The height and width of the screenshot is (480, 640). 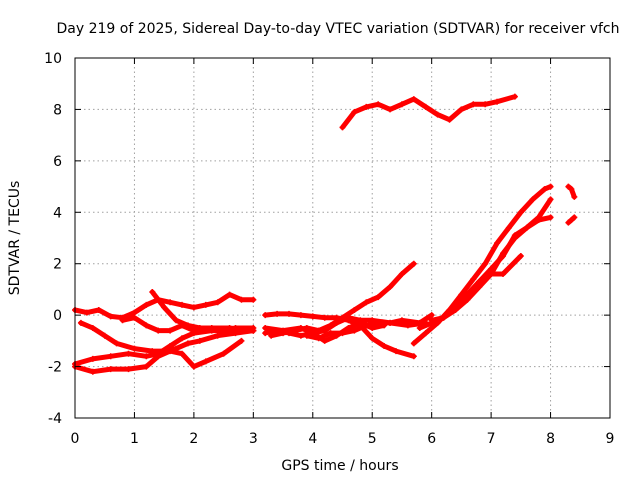 I want to click on x-tick-label: 3, so click(x=253, y=439).